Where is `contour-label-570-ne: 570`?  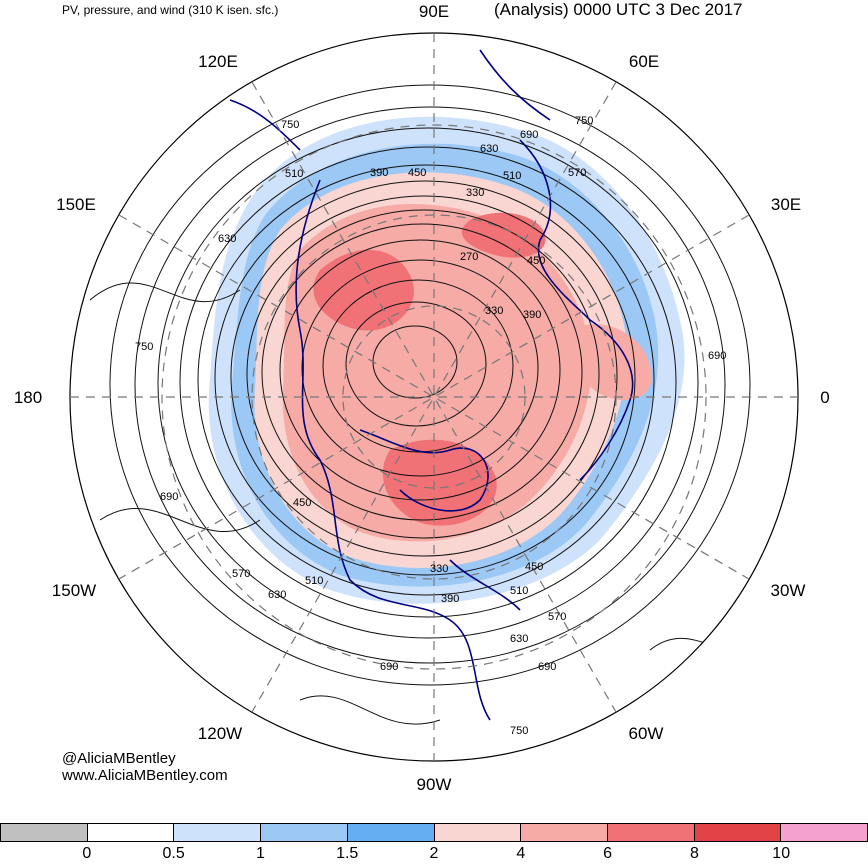 contour-label-570-ne: 570 is located at coordinates (577, 173).